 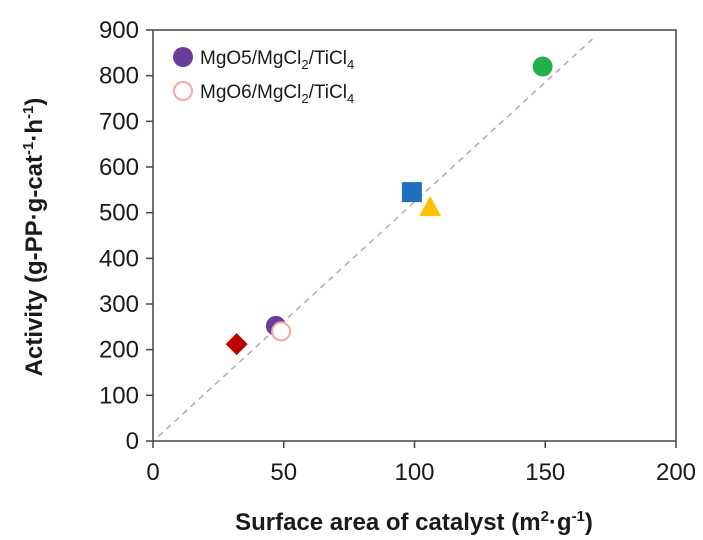 What do you see at coordinates (430, 206) in the screenshot?
I see `data-point-triangle` at bounding box center [430, 206].